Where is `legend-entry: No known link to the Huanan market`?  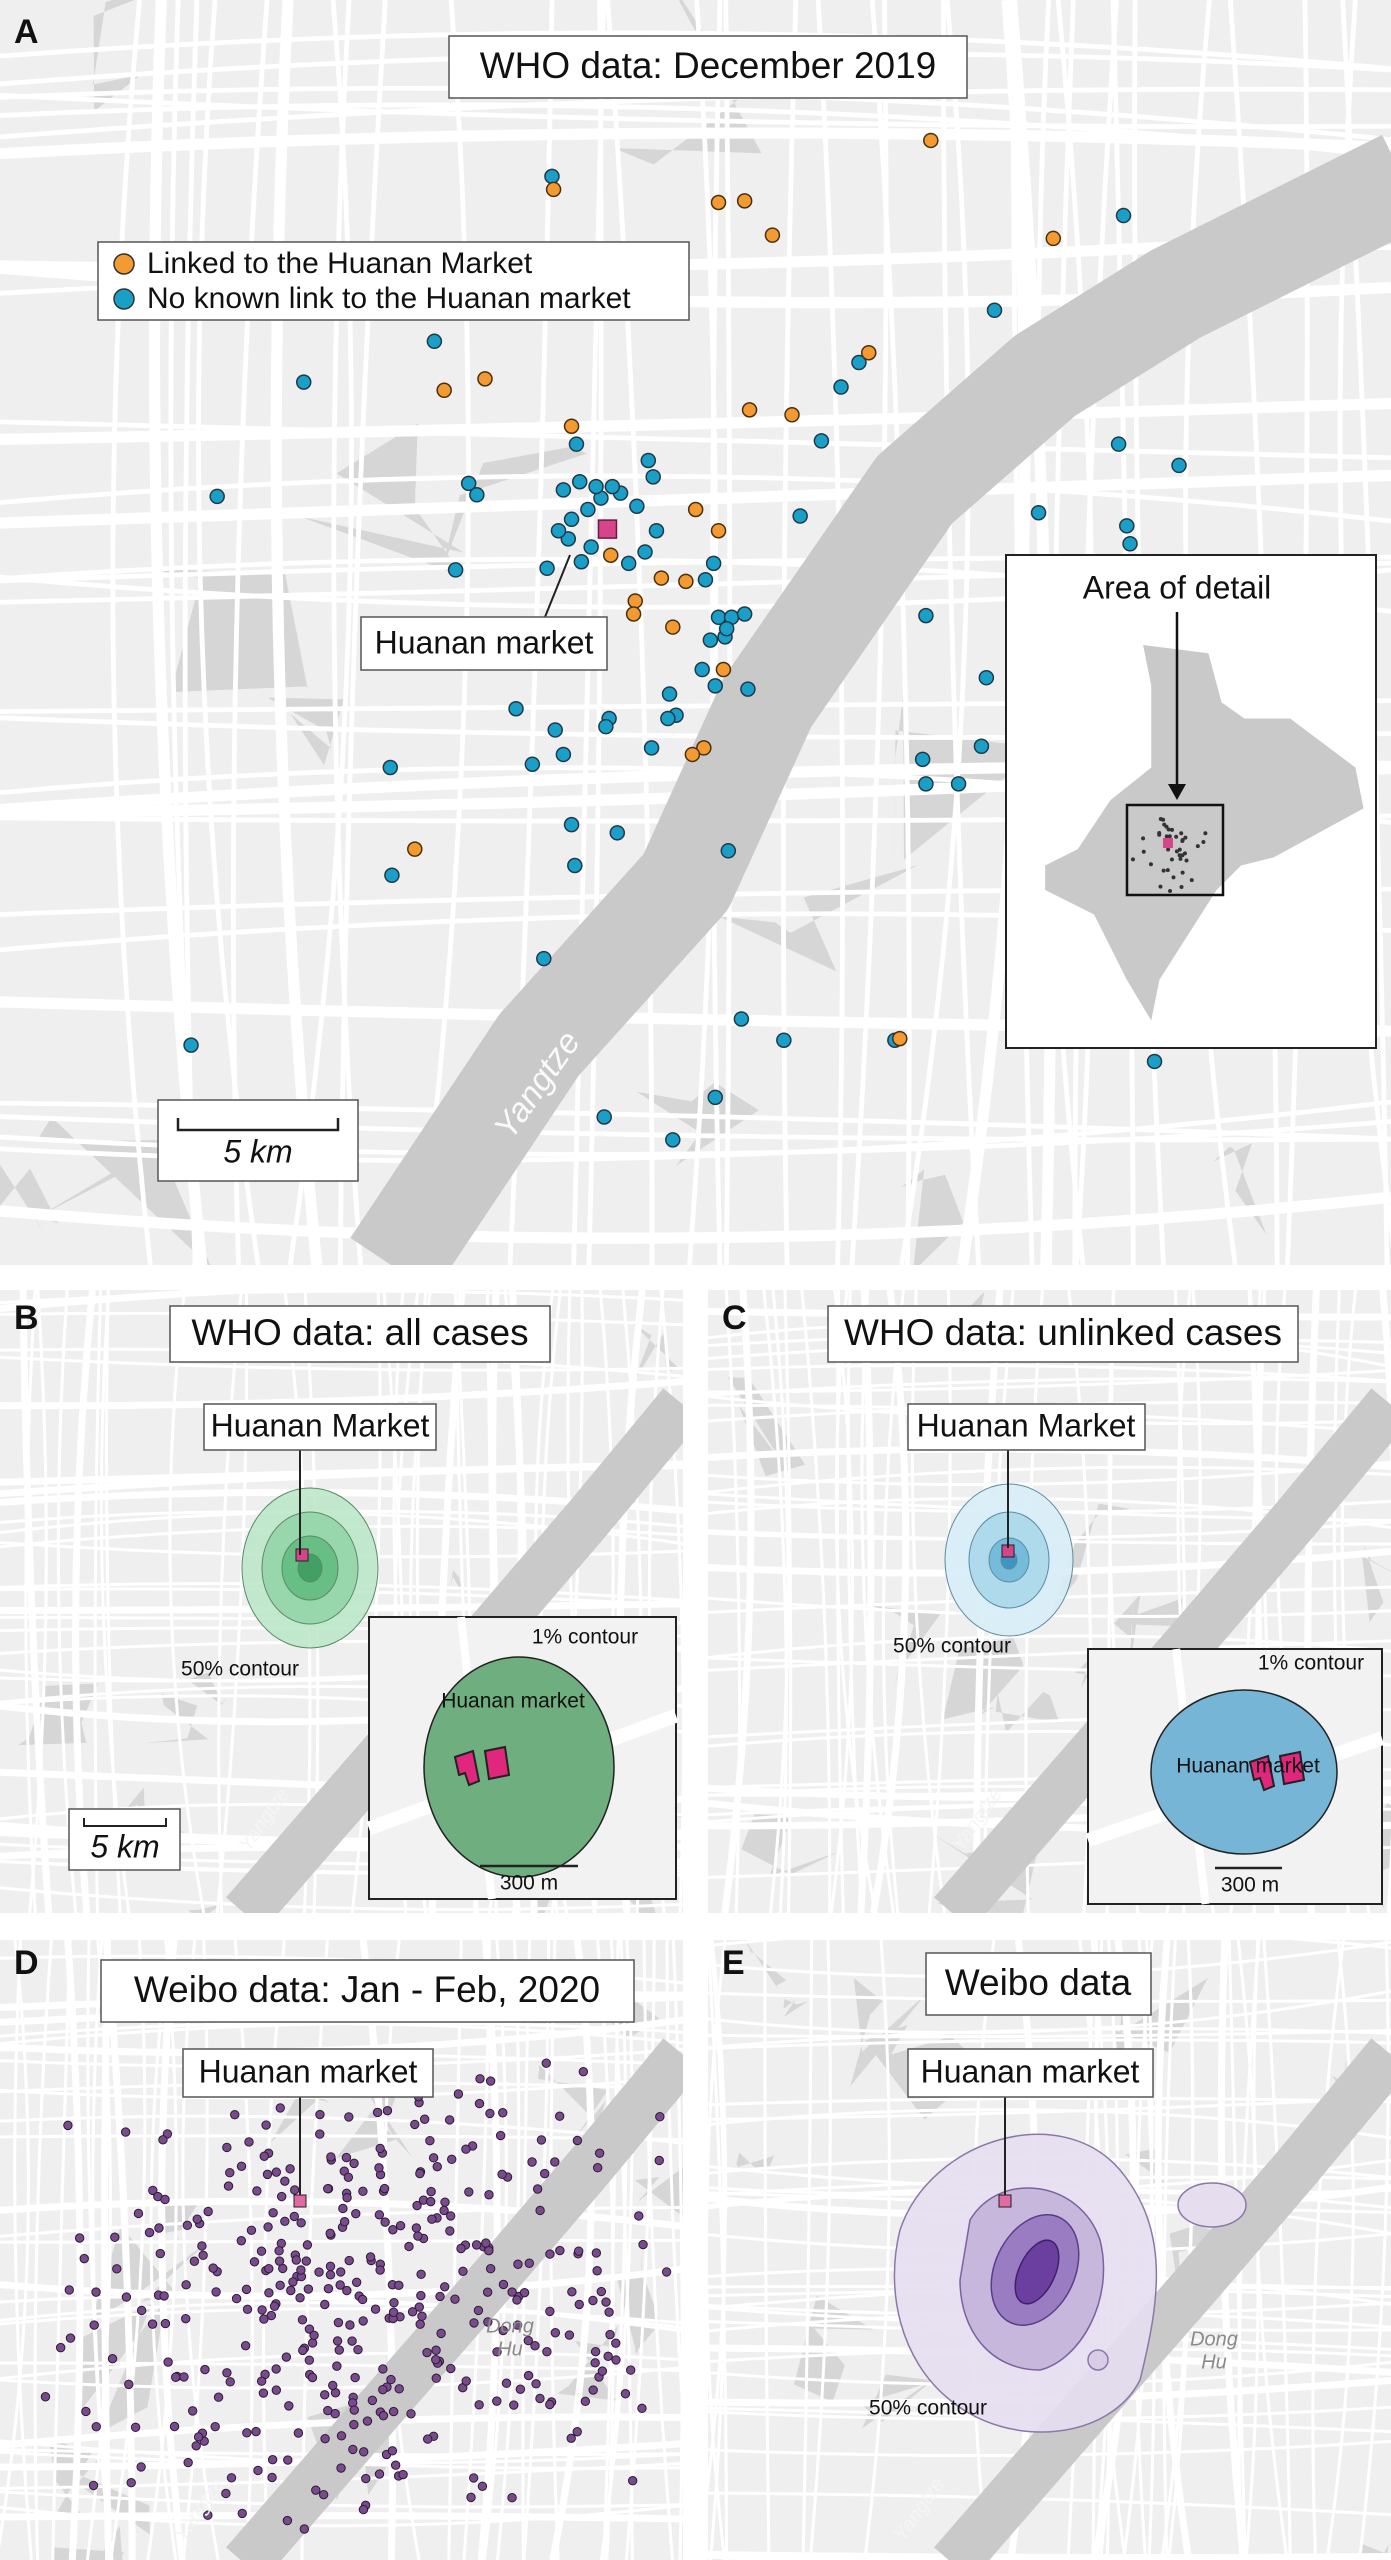
legend-entry: No known link to the Huanan market is located at coordinates (389, 298).